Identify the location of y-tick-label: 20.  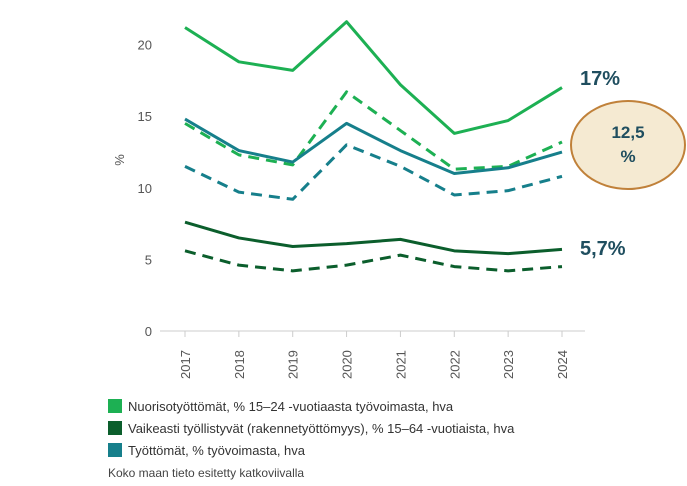
(145, 45).